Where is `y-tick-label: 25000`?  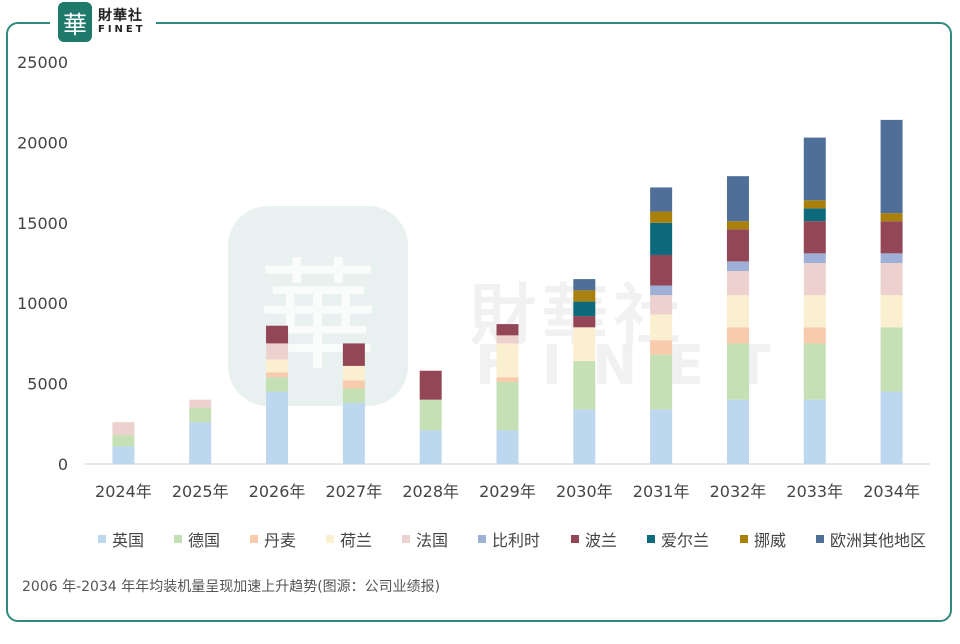
y-tick-label: 25000 is located at coordinates (42, 62).